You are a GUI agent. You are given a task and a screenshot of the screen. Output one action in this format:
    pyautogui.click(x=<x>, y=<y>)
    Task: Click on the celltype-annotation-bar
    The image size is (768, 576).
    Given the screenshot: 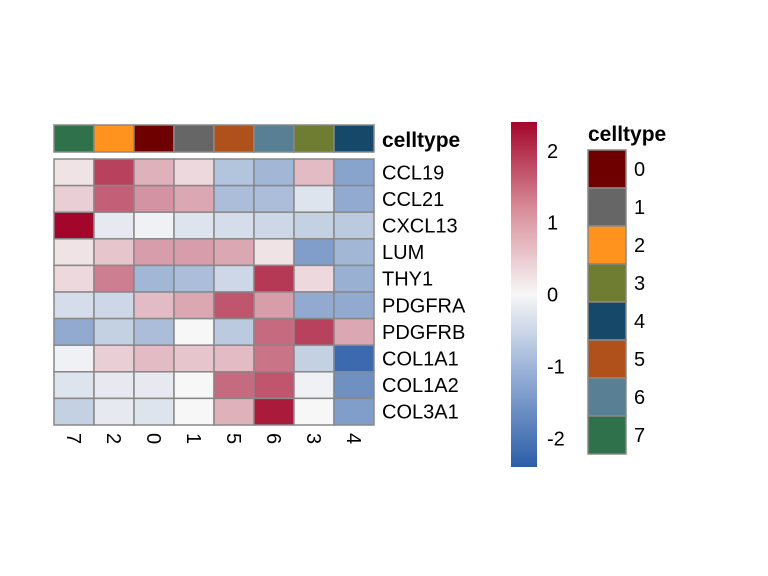 What is the action you would take?
    pyautogui.click(x=214, y=138)
    